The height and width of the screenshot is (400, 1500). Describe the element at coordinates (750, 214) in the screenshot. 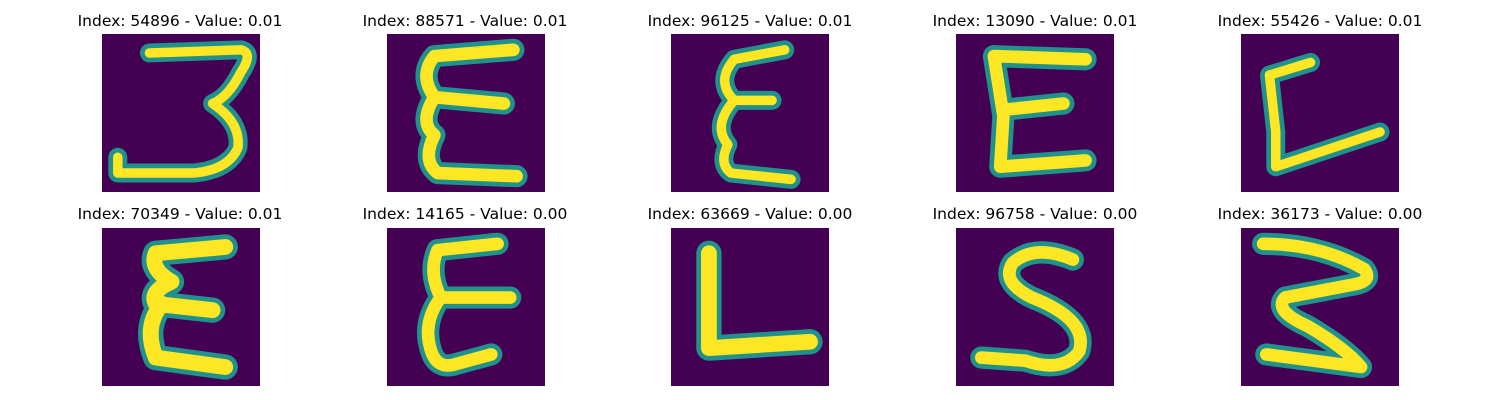

I see `panel-title: Index: 63669 - Value: 0.00` at that location.